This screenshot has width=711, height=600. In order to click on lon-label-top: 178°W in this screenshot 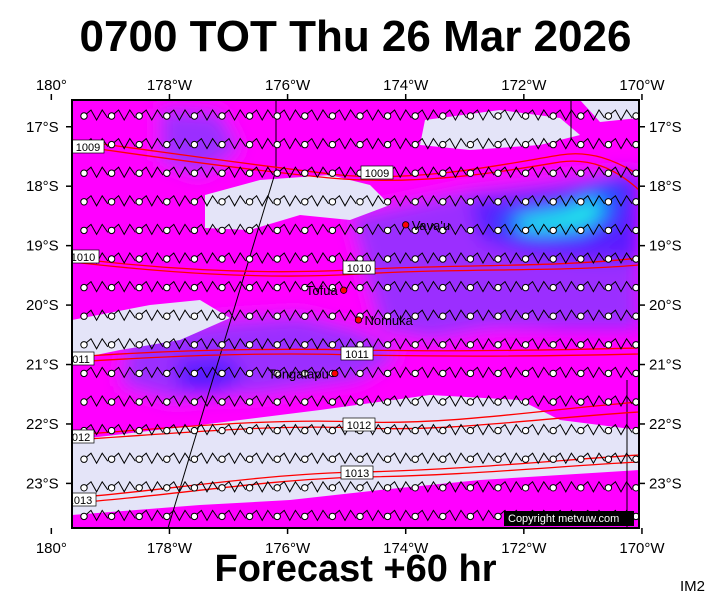, I will do `click(170, 85)`.